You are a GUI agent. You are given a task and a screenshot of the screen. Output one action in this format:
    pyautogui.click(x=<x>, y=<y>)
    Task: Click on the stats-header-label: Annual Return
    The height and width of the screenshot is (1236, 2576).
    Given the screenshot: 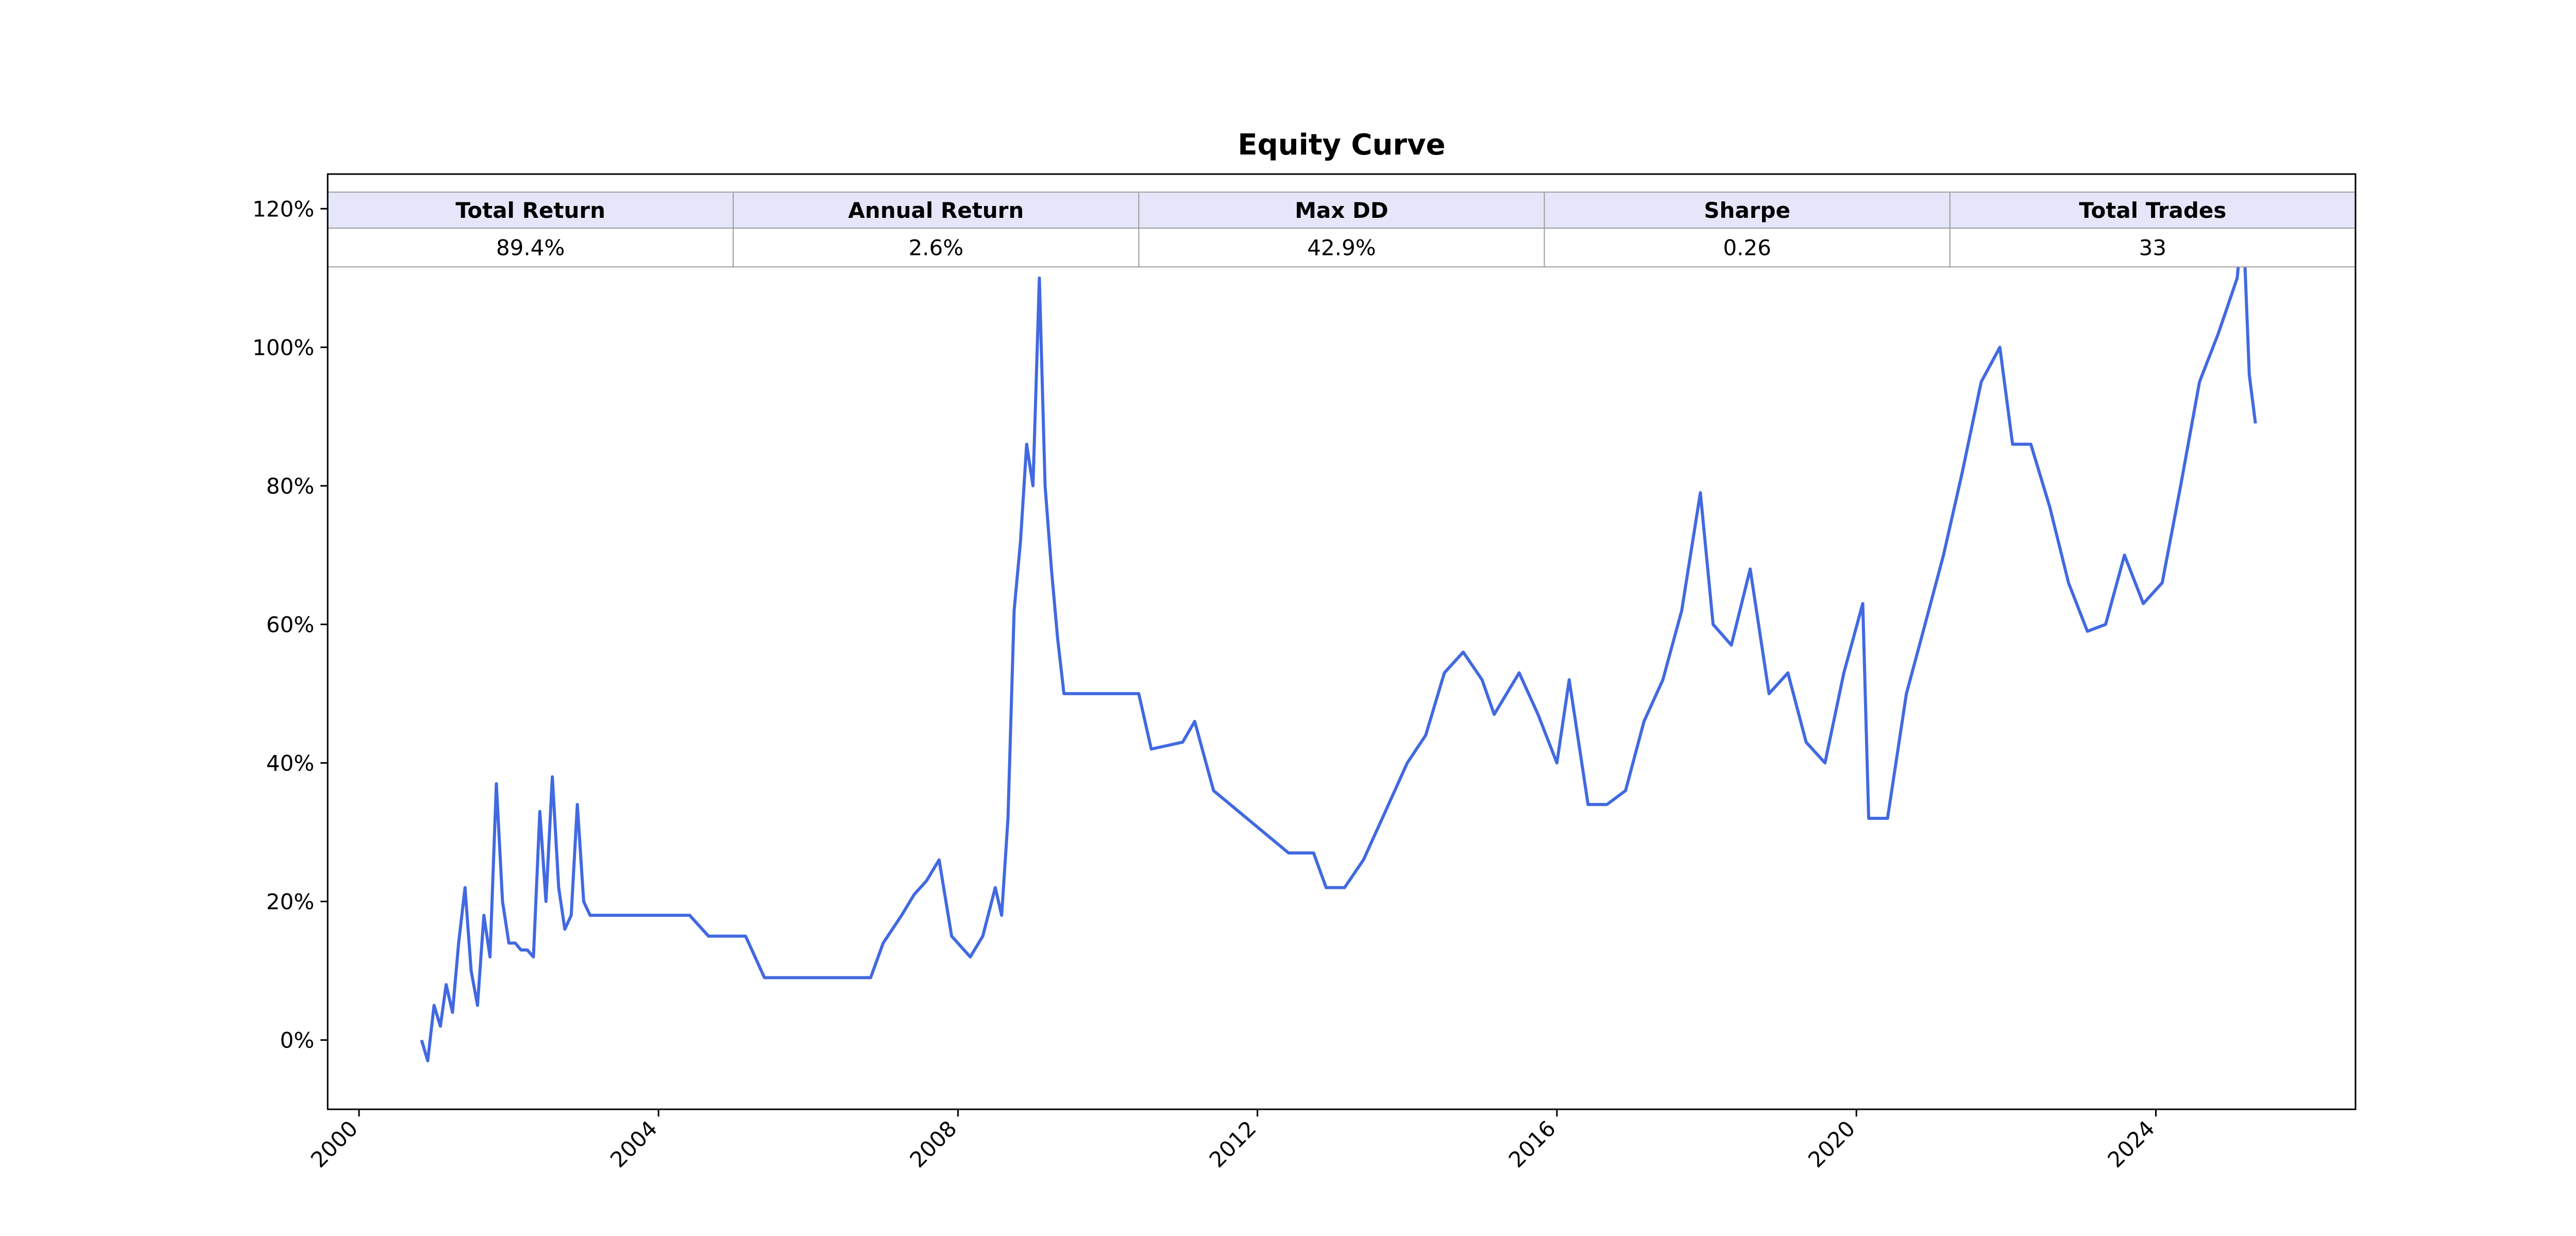 What is the action you would take?
    pyautogui.click(x=936, y=210)
    